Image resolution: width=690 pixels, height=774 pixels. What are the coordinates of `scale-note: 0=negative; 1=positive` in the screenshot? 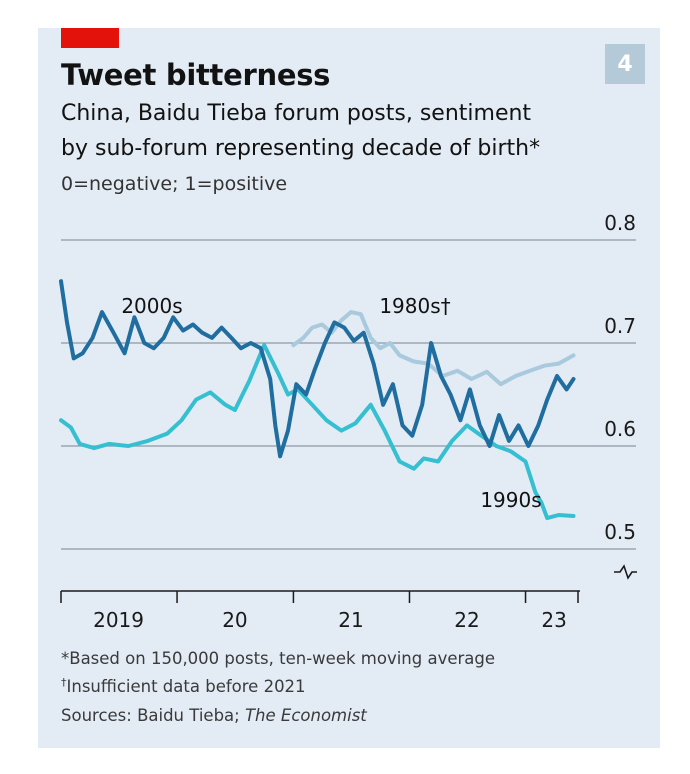 It's located at (174, 184).